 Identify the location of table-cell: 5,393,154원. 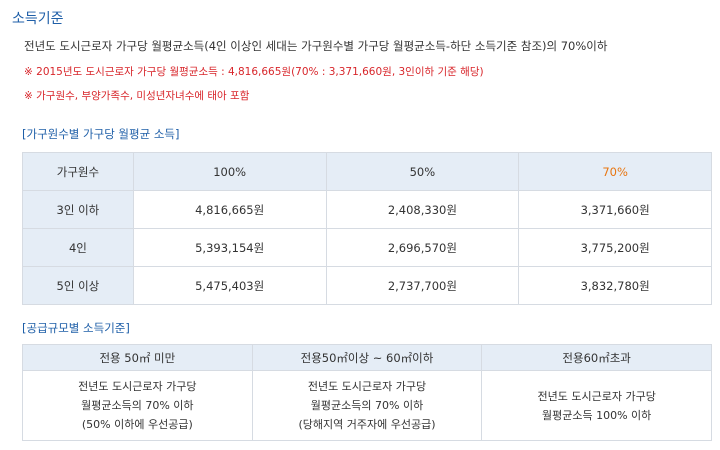
(229, 247).